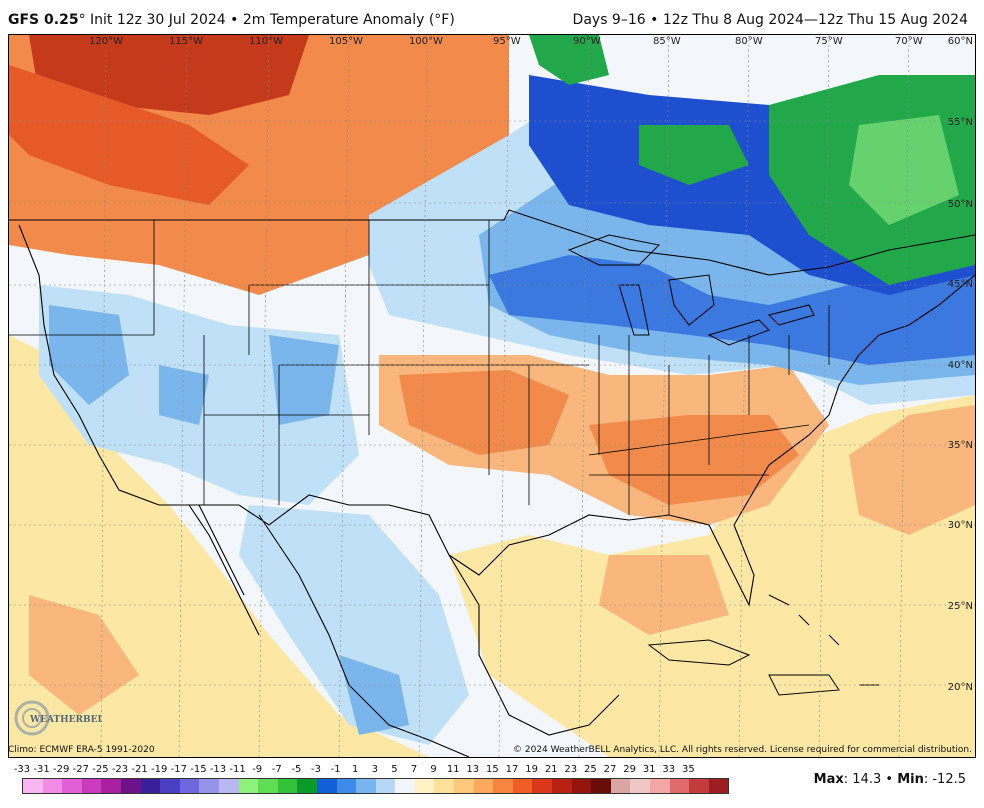  Describe the element at coordinates (688, 769) in the screenshot. I see `colorbar-label: 35` at that location.